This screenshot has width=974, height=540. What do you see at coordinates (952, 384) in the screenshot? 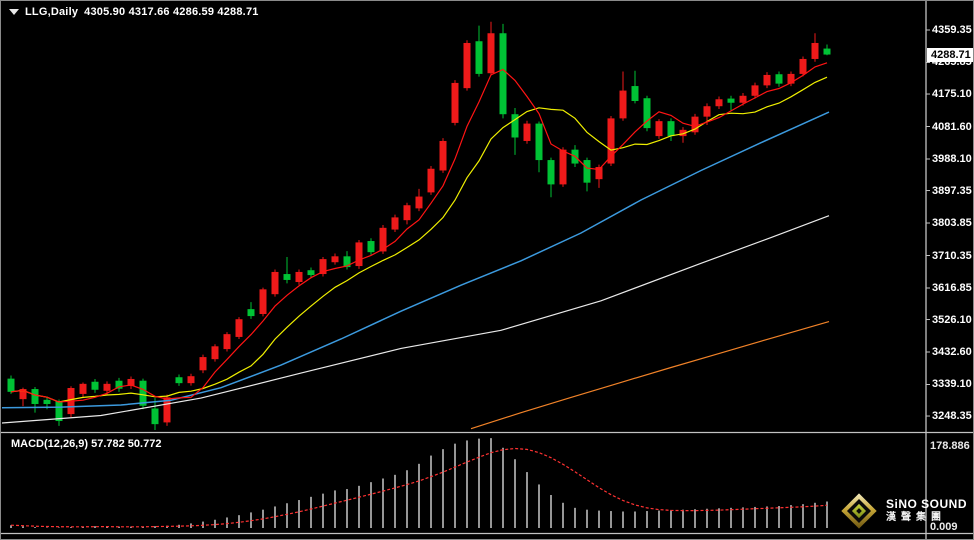
I see `price-axis-label: 3339.10` at bounding box center [952, 384].